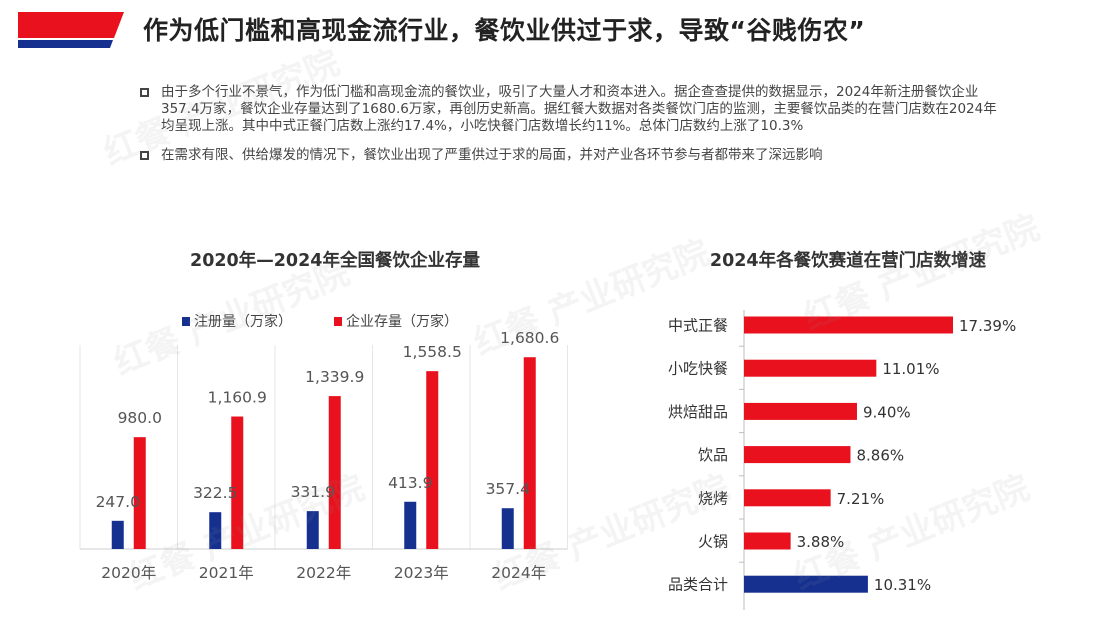 This screenshot has width=1110, height=635. Describe the element at coordinates (698, 585) in the screenshot. I see `category-label: 品类合计` at that location.